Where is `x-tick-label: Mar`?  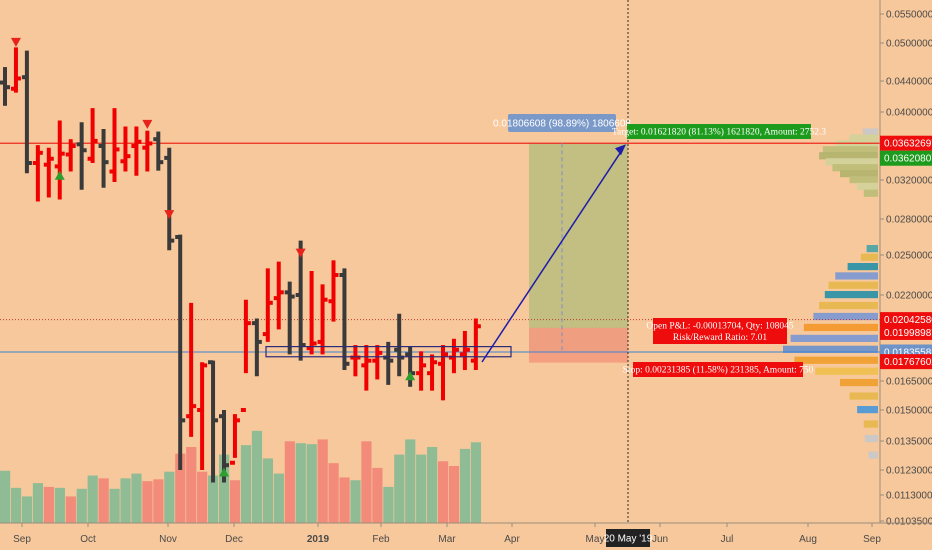
x-tick-label: Mar is located at coordinates (447, 539).